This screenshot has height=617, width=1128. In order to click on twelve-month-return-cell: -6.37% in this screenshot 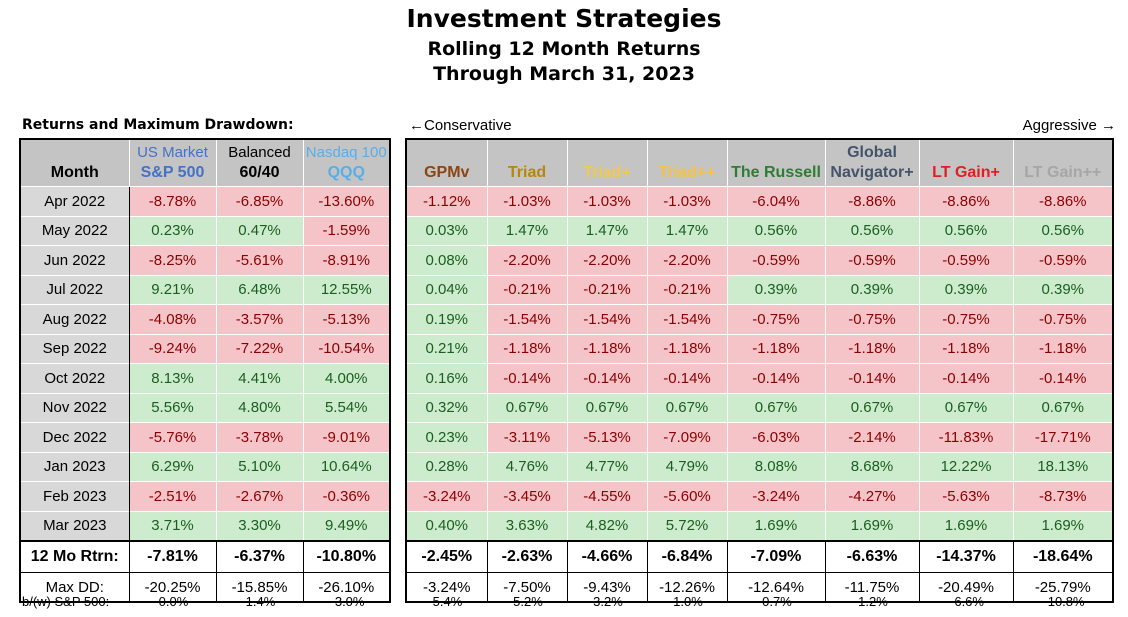, I will do `click(260, 556)`.